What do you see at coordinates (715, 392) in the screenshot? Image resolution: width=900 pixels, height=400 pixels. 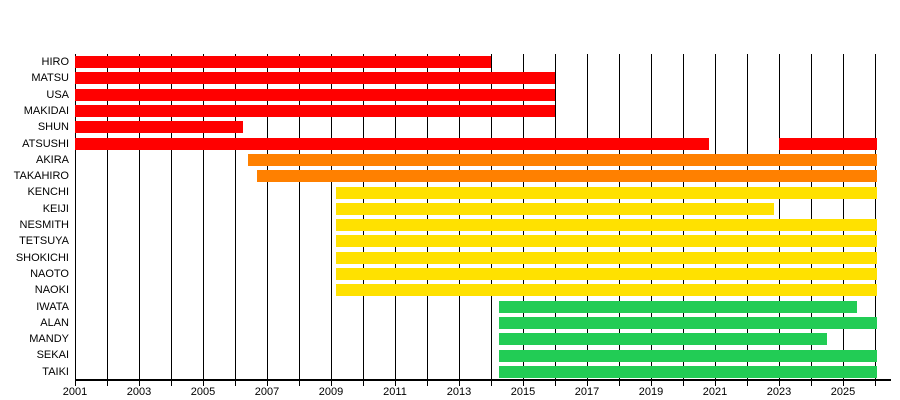 I see `axis-year-label: 2021` at bounding box center [715, 392].